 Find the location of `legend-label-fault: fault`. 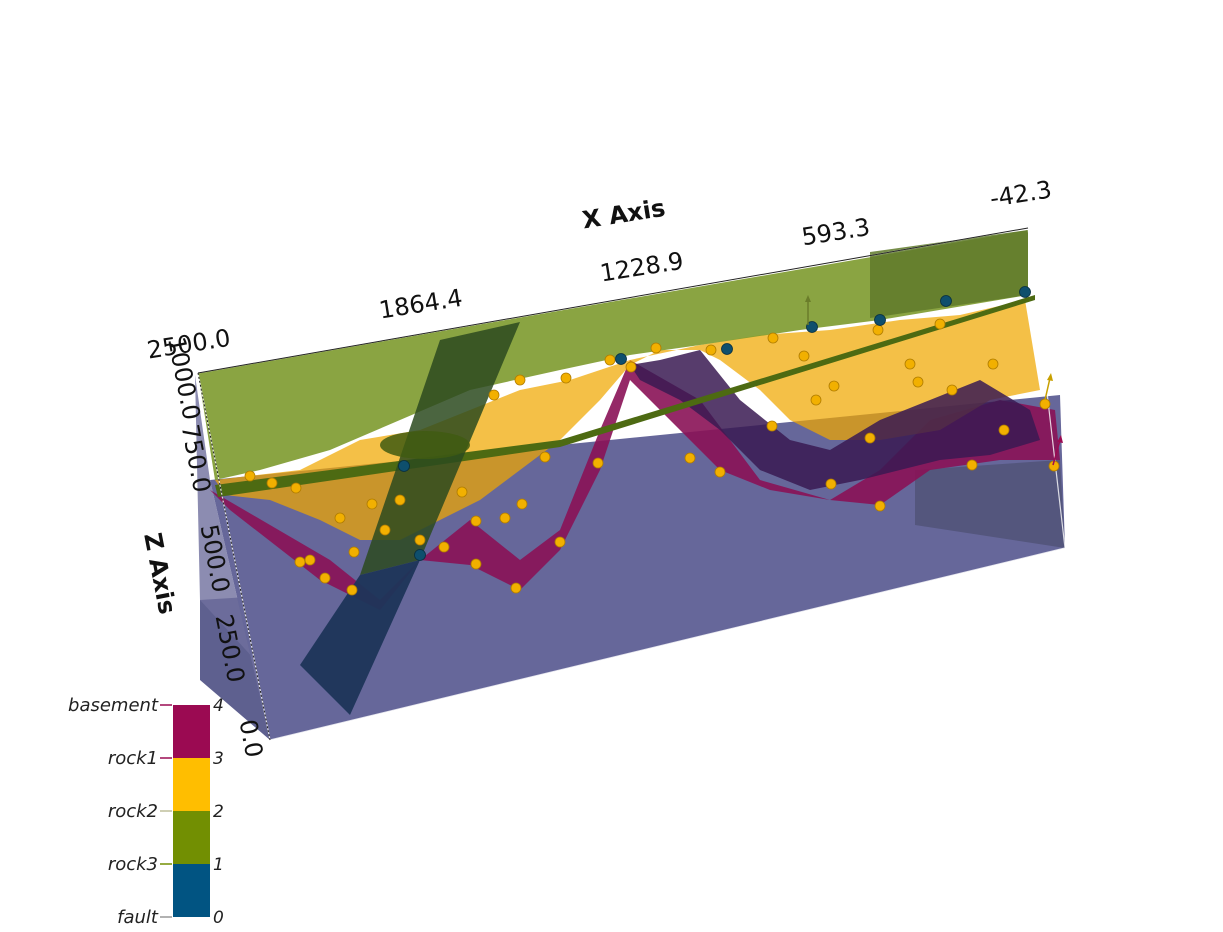

legend-label-fault: fault is located at coordinates (138, 917).